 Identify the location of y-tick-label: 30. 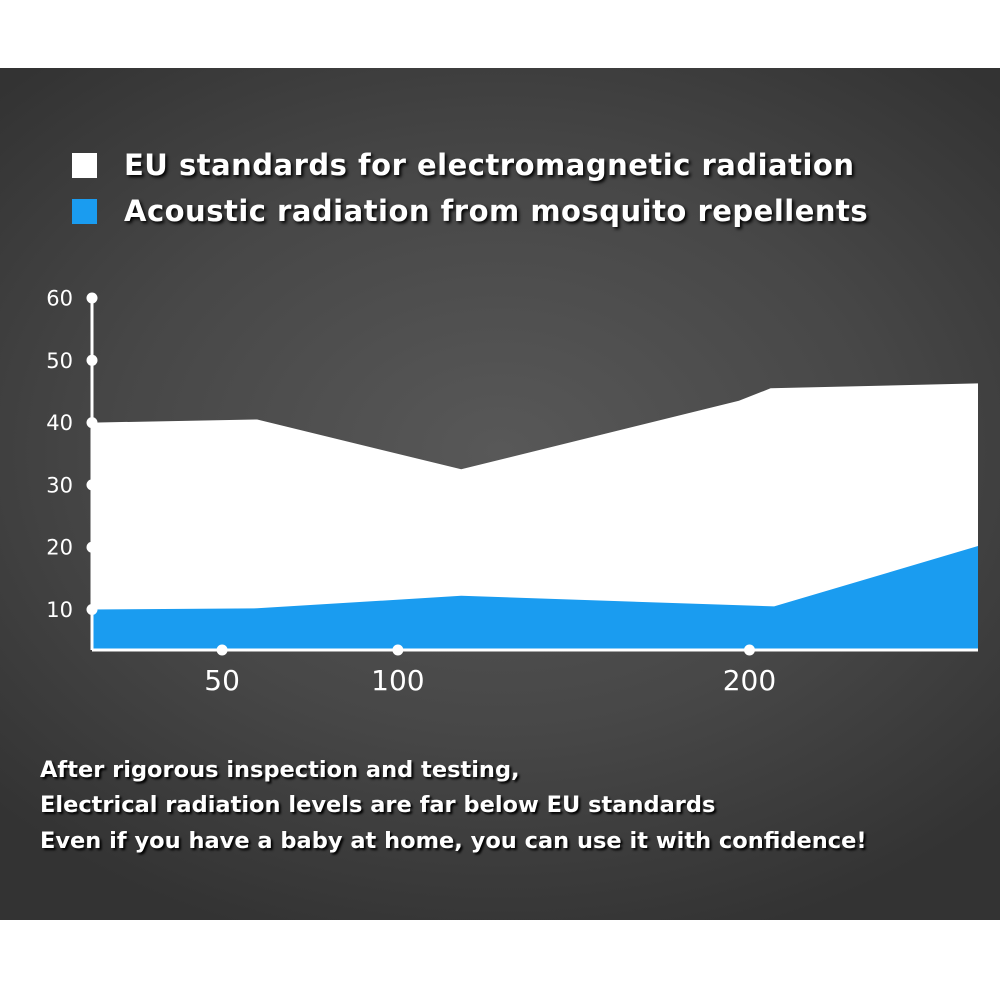
(59, 485).